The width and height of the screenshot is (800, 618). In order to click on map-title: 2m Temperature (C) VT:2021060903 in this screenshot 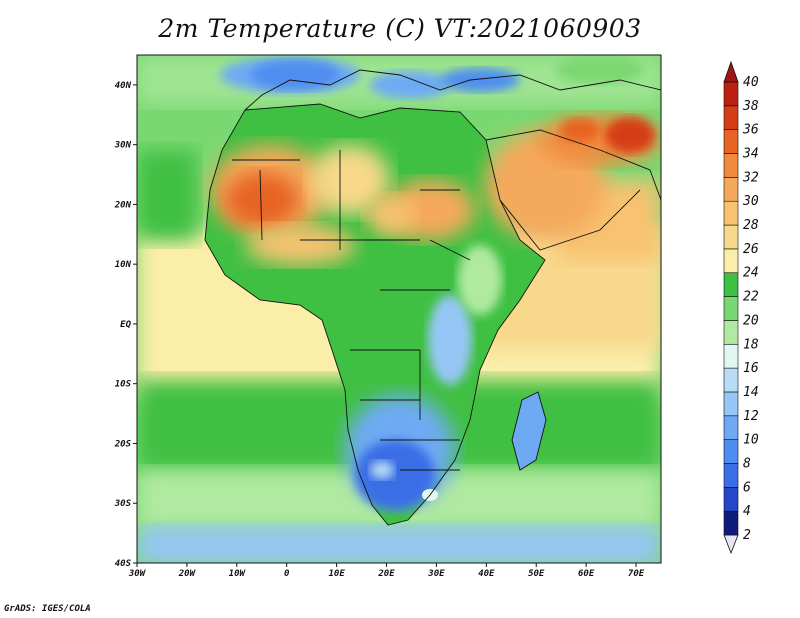, I will do `click(400, 28)`.